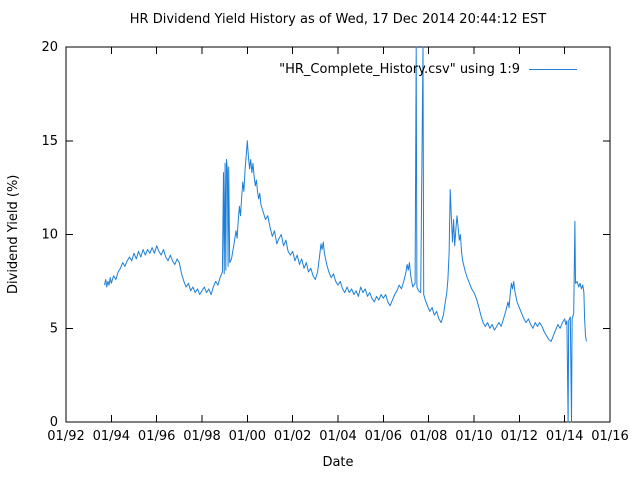 The image size is (640, 480). Describe the element at coordinates (54, 422) in the screenshot. I see `y-tick-label: 0` at that location.